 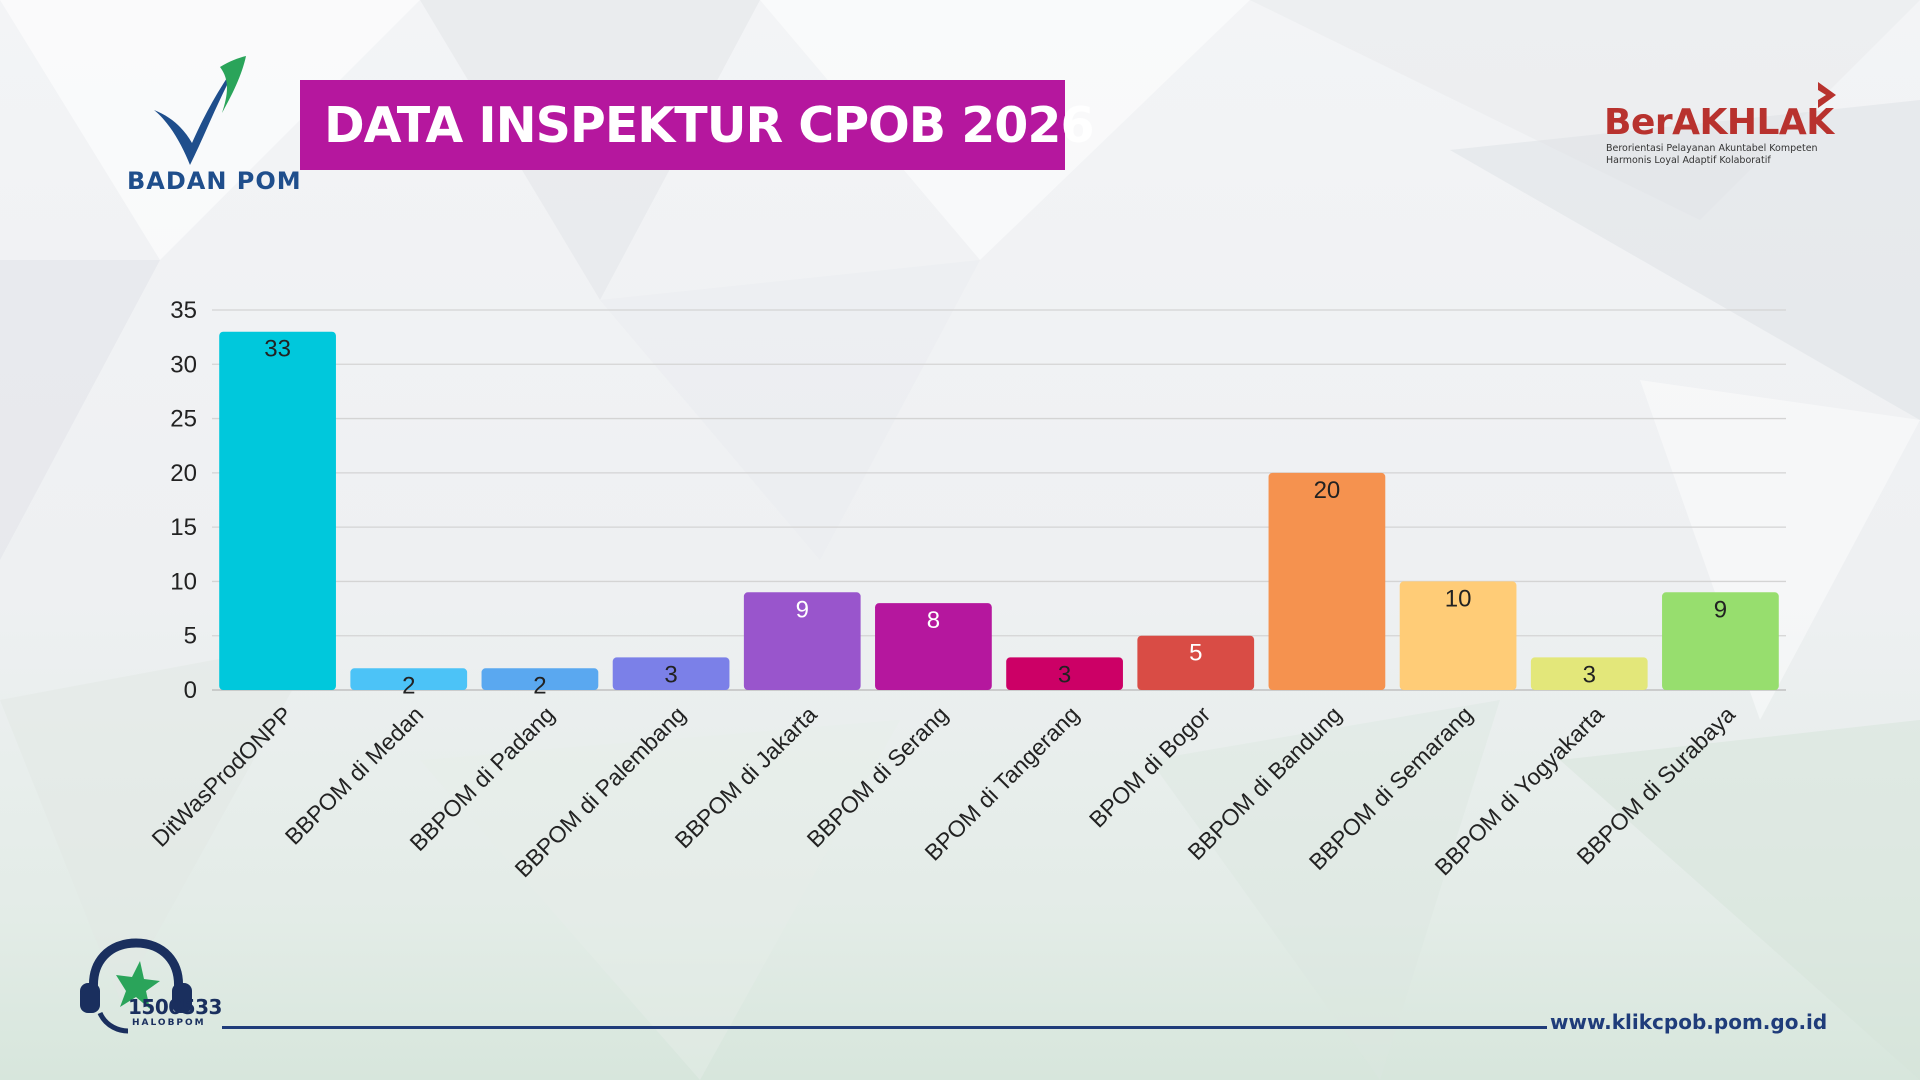 I want to click on x-tick-label: DitWasProdONPP, so click(x=221, y=776).